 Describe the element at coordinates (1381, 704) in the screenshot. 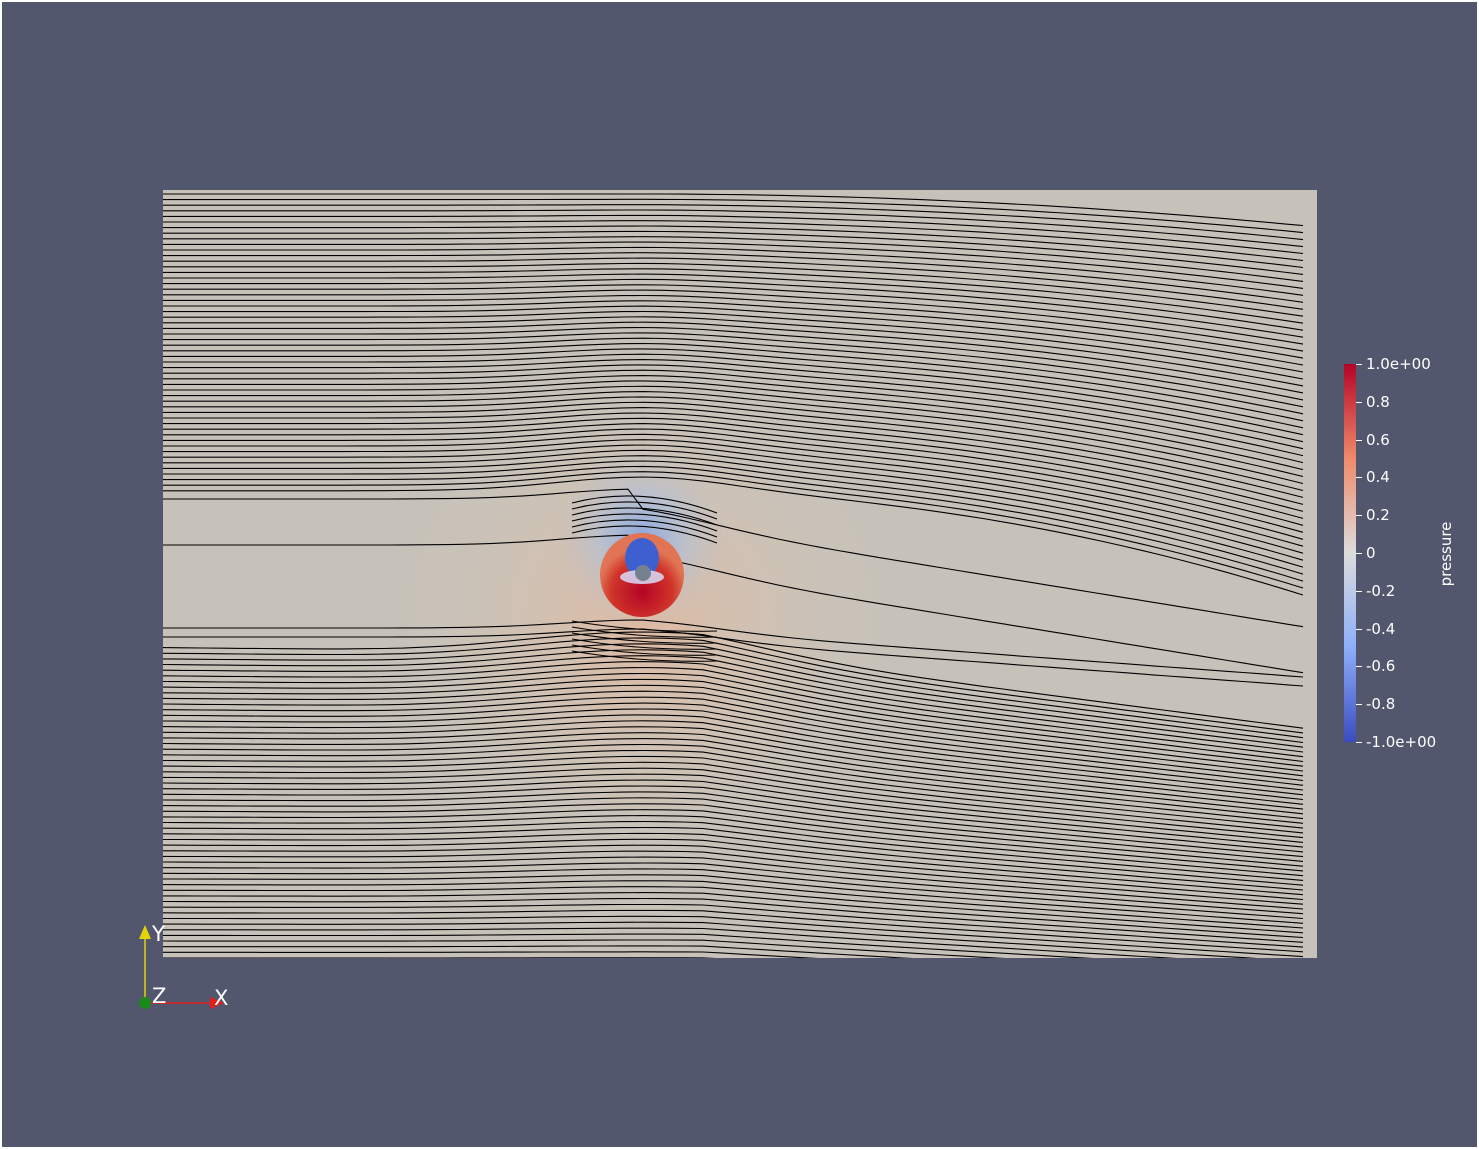

I see `colorbar-tick-label: -0.8` at that location.